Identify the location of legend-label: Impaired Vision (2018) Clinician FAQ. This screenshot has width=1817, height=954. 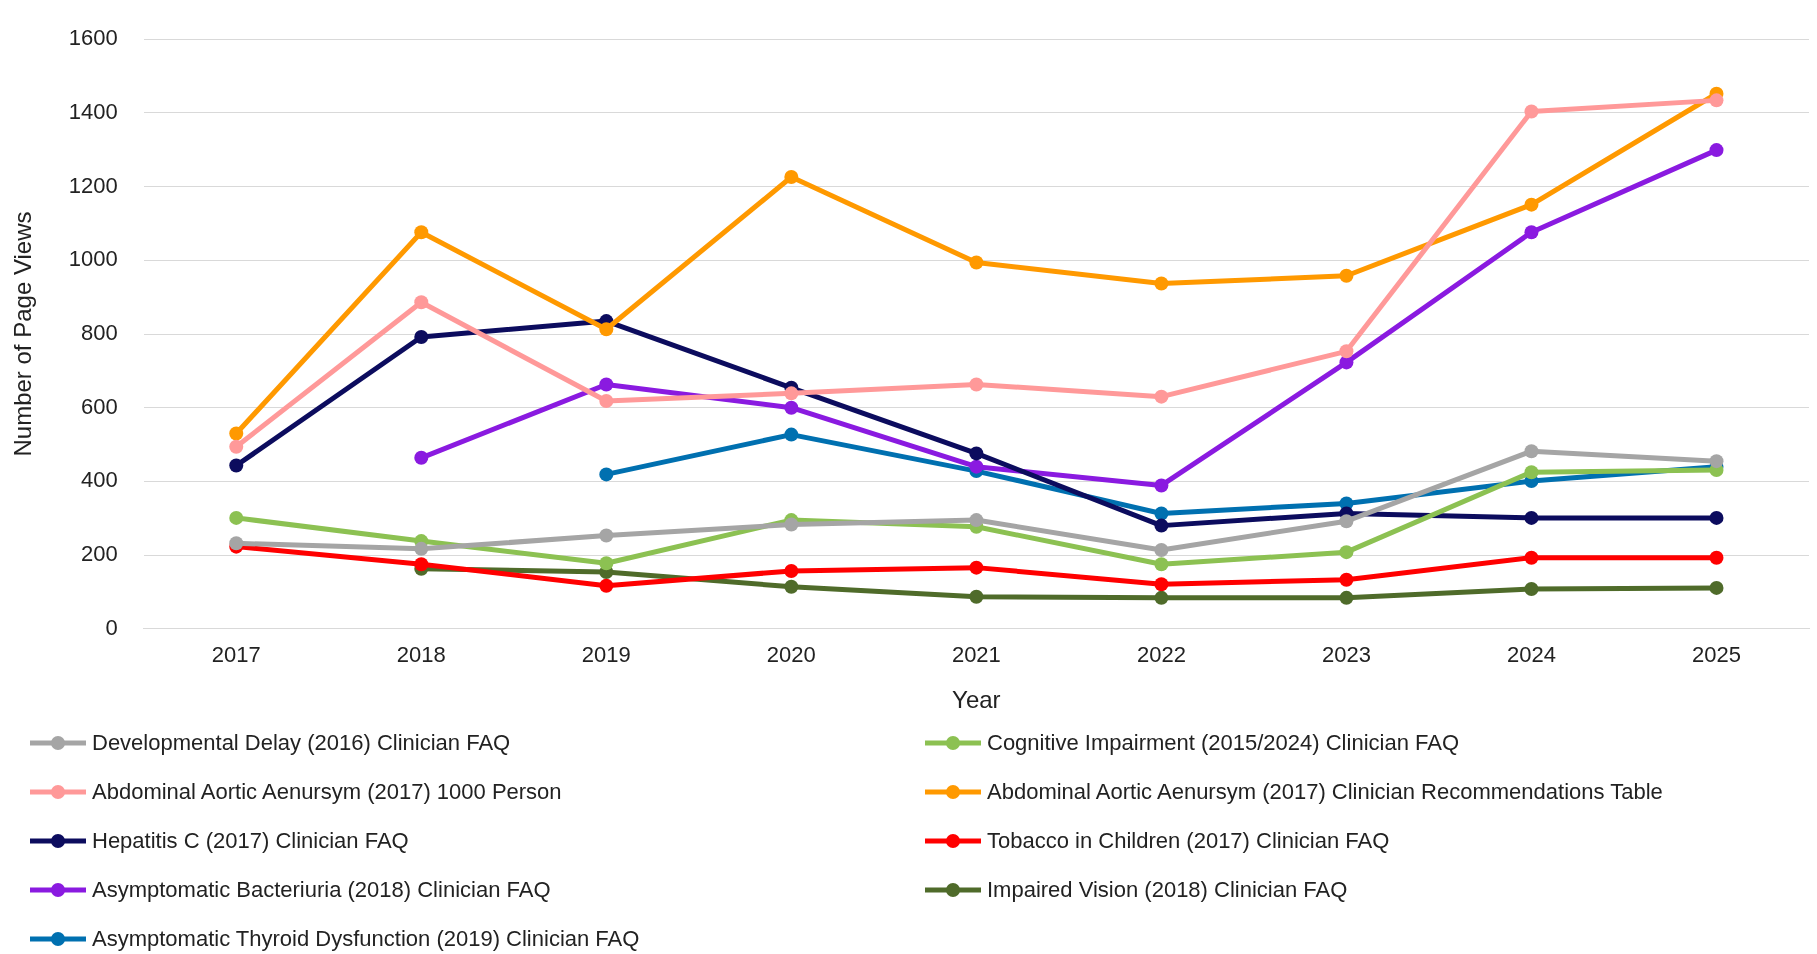
(1167, 890).